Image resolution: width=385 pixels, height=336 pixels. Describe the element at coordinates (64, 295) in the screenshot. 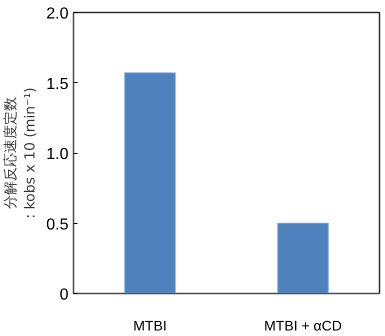

I see `y-tick-label: 0` at that location.